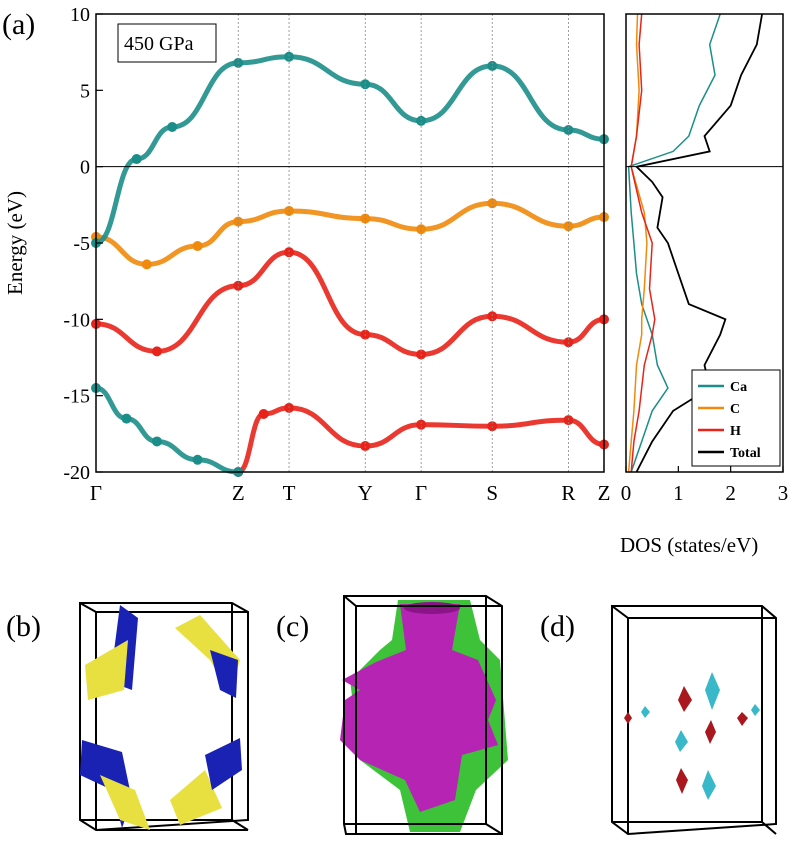 Image resolution: width=797 pixels, height=841 pixels. Describe the element at coordinates (492, 493) in the screenshot. I see `k-point-label: S` at that location.